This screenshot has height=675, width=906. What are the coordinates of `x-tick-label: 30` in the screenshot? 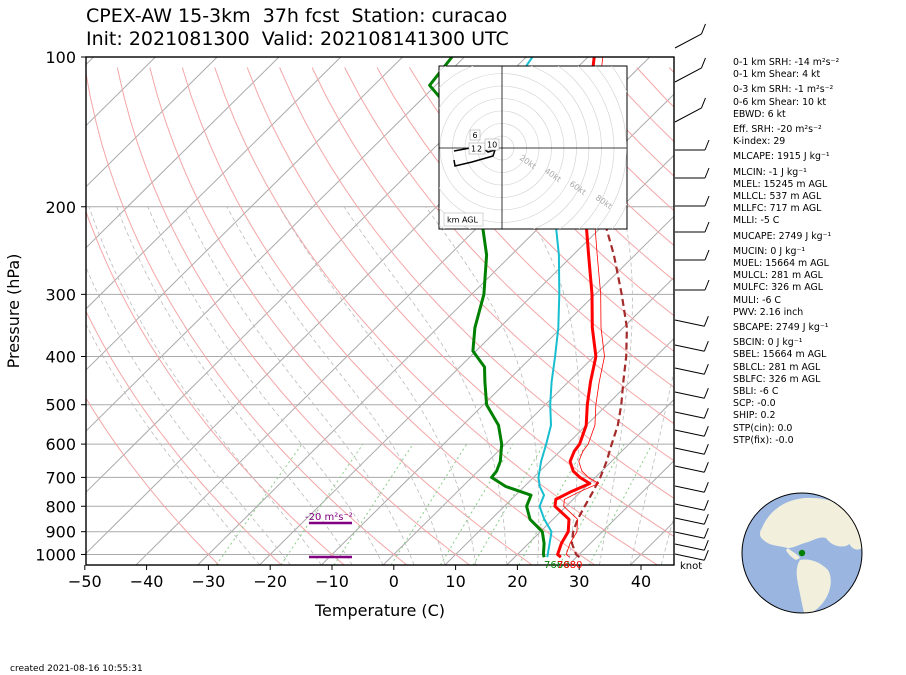 It's located at (579, 581).